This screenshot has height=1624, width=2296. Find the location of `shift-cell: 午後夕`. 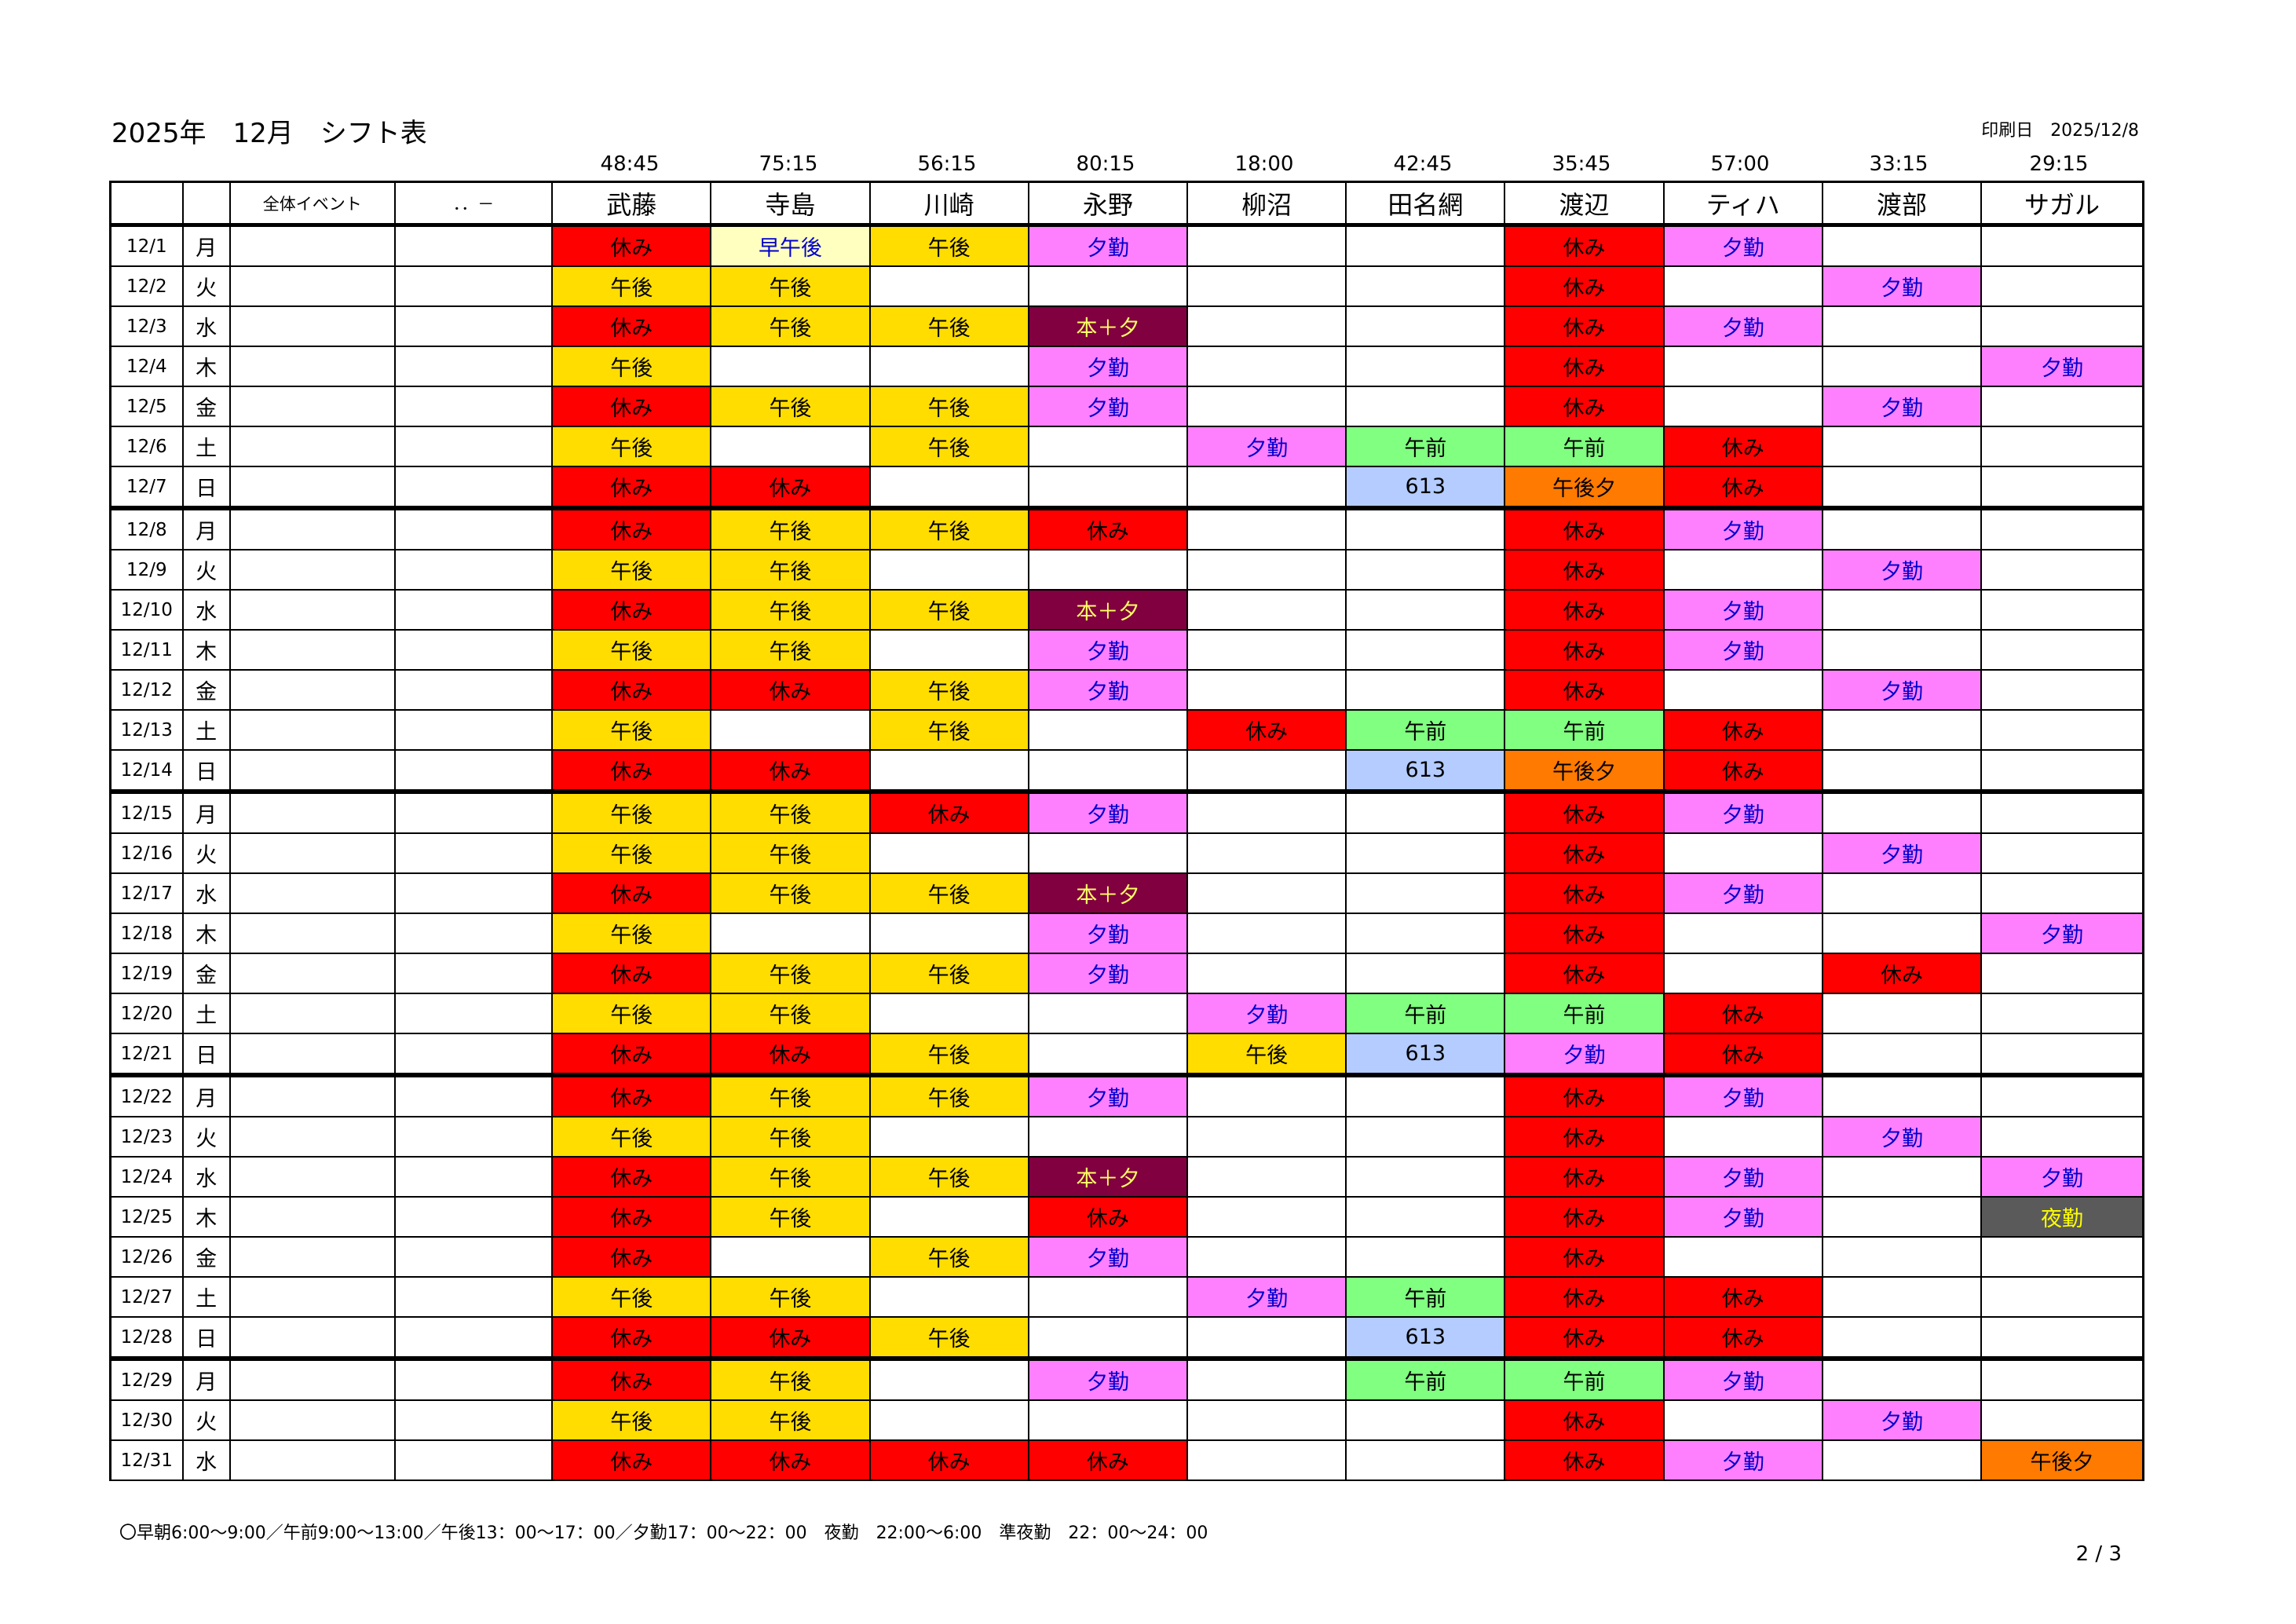

shift-cell: 午後夕 is located at coordinates (2063, 1460).